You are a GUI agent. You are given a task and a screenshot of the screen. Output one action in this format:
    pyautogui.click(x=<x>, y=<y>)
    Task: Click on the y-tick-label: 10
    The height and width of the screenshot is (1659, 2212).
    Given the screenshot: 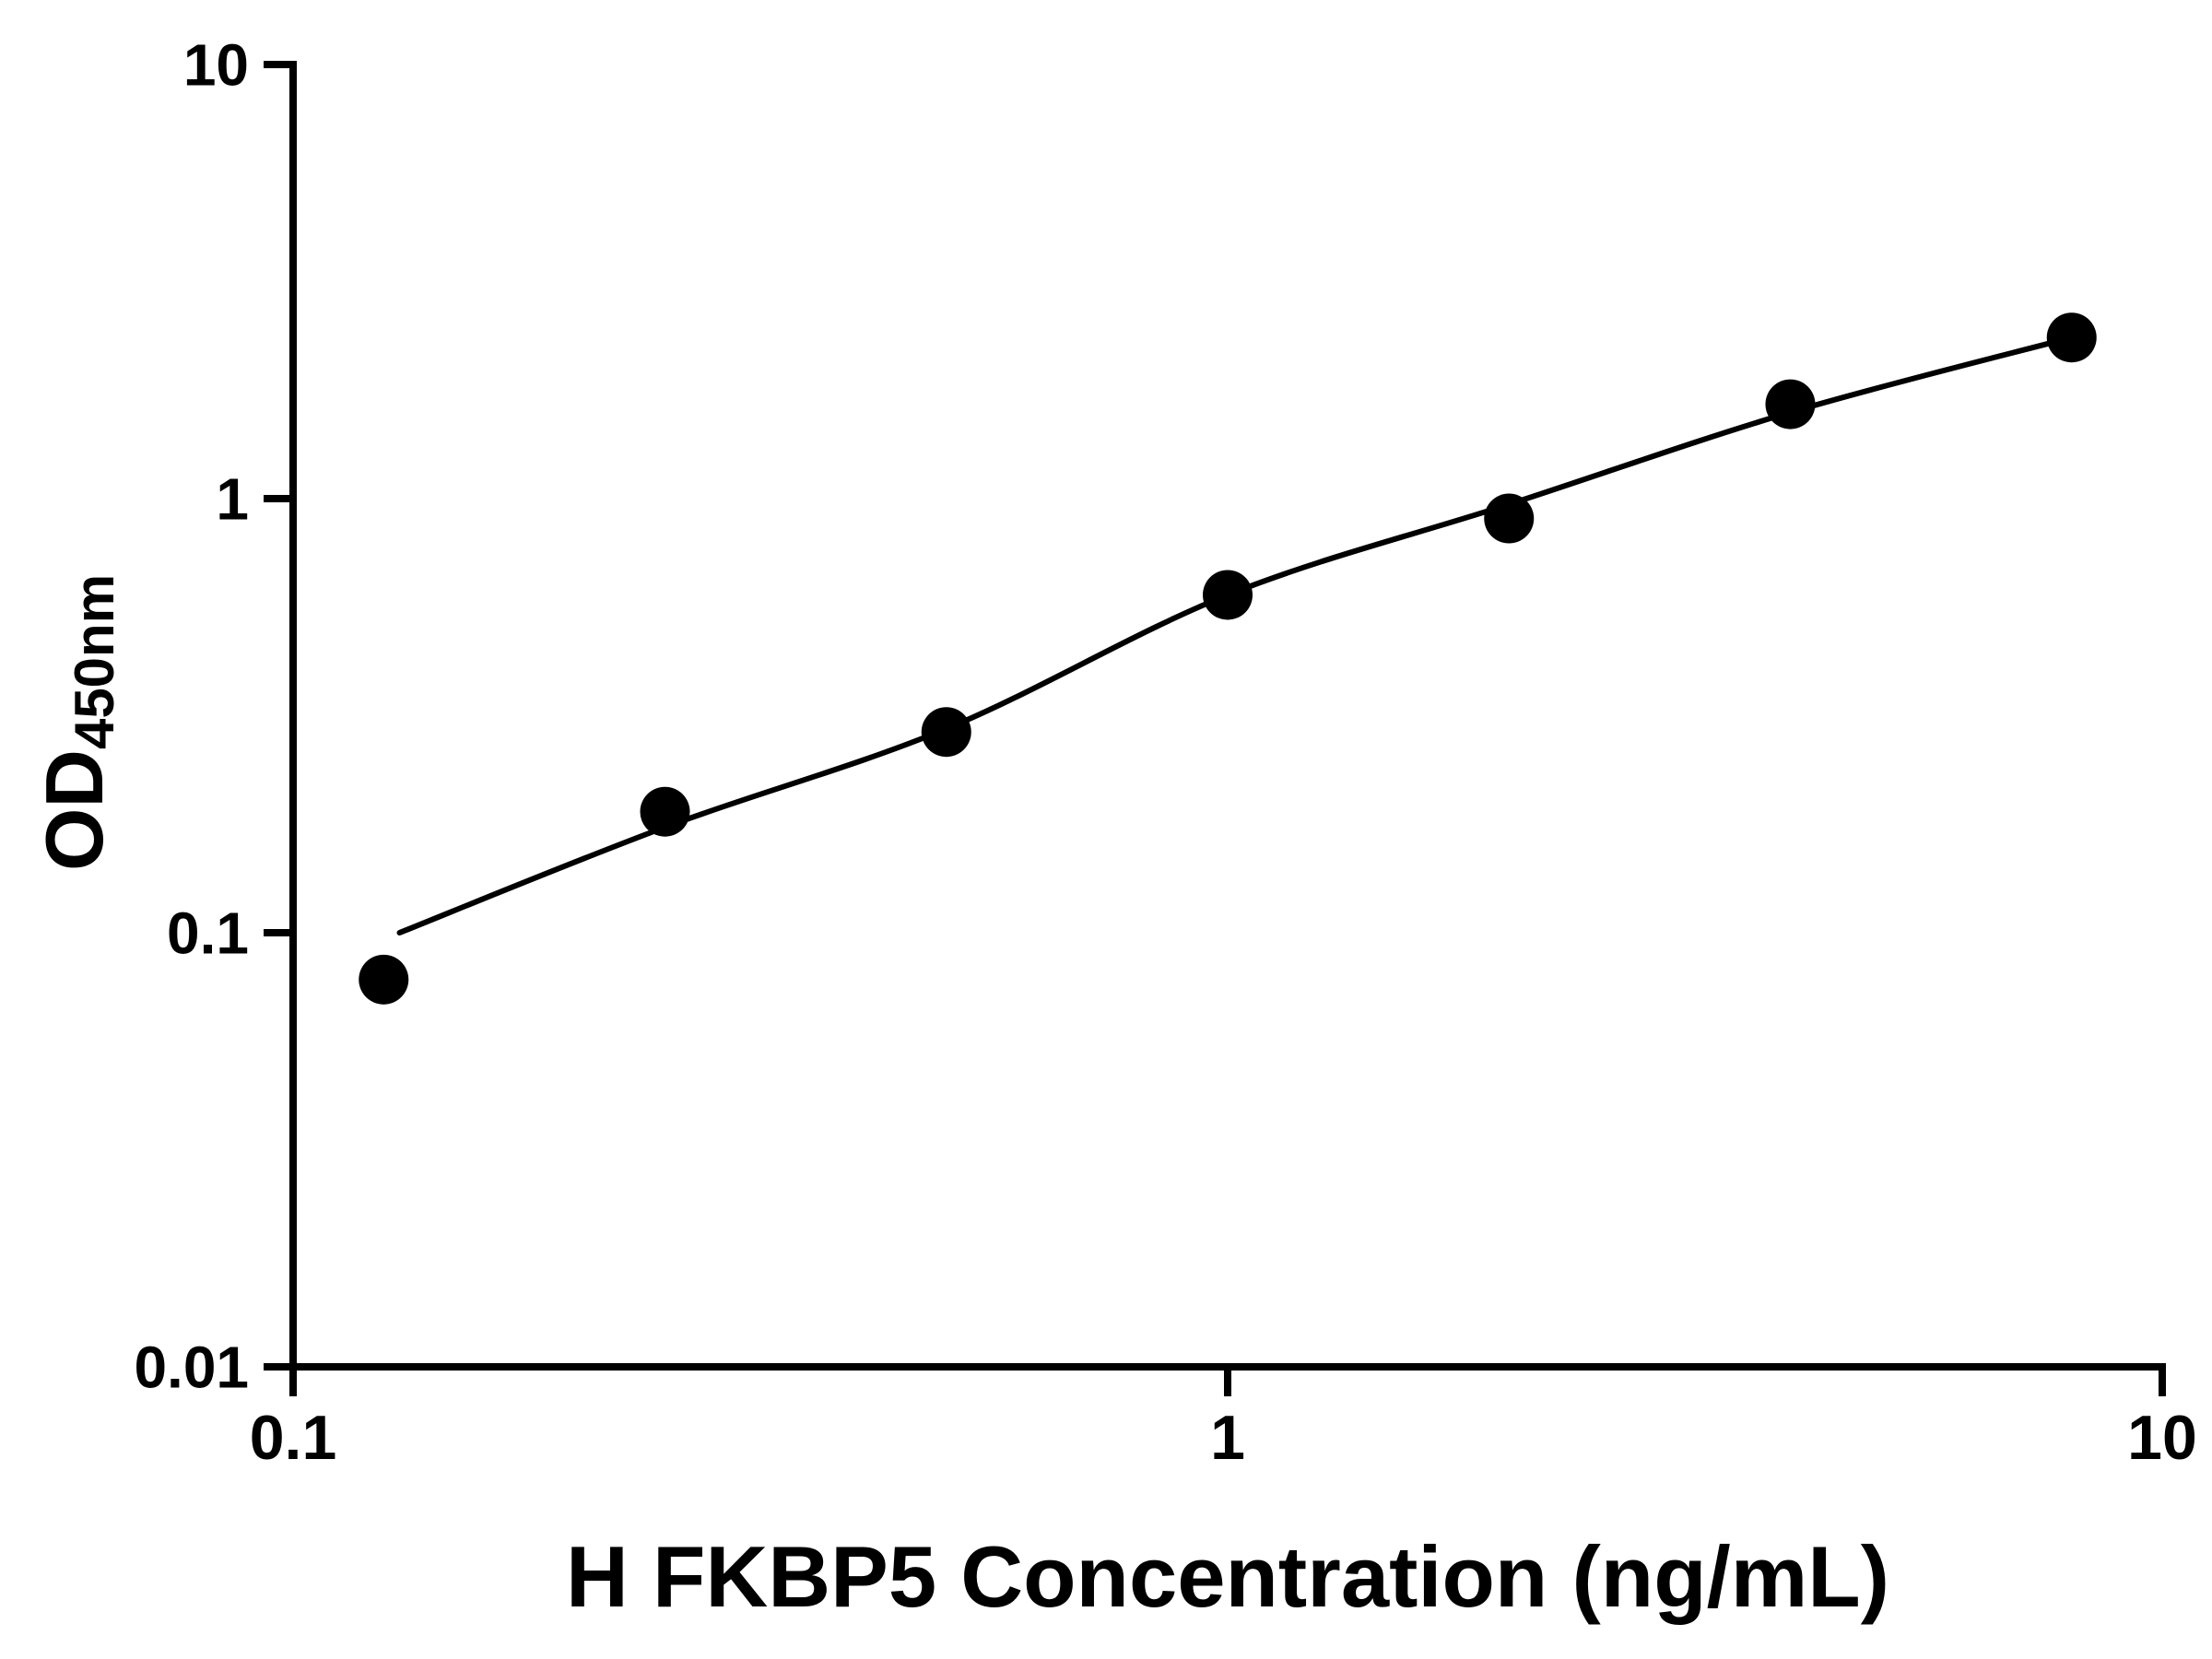 What is the action you would take?
    pyautogui.click(x=216, y=64)
    